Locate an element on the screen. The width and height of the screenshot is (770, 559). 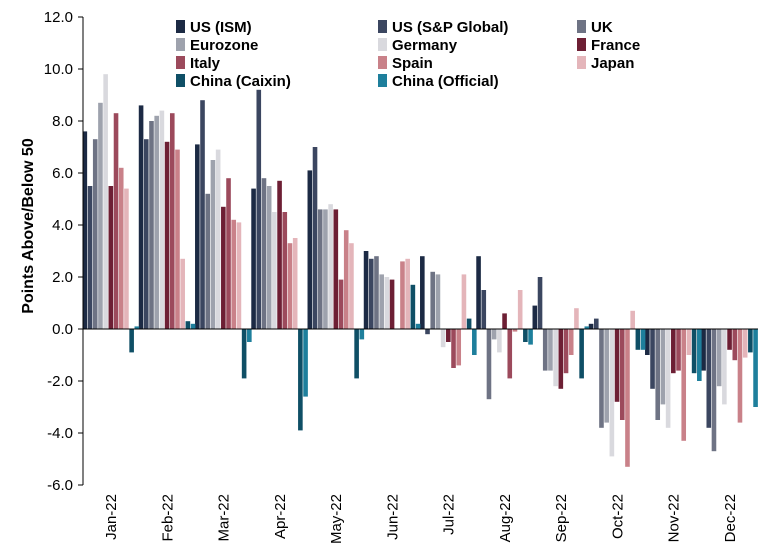
y-tick-label: 2.0 is located at coordinates (62, 277).